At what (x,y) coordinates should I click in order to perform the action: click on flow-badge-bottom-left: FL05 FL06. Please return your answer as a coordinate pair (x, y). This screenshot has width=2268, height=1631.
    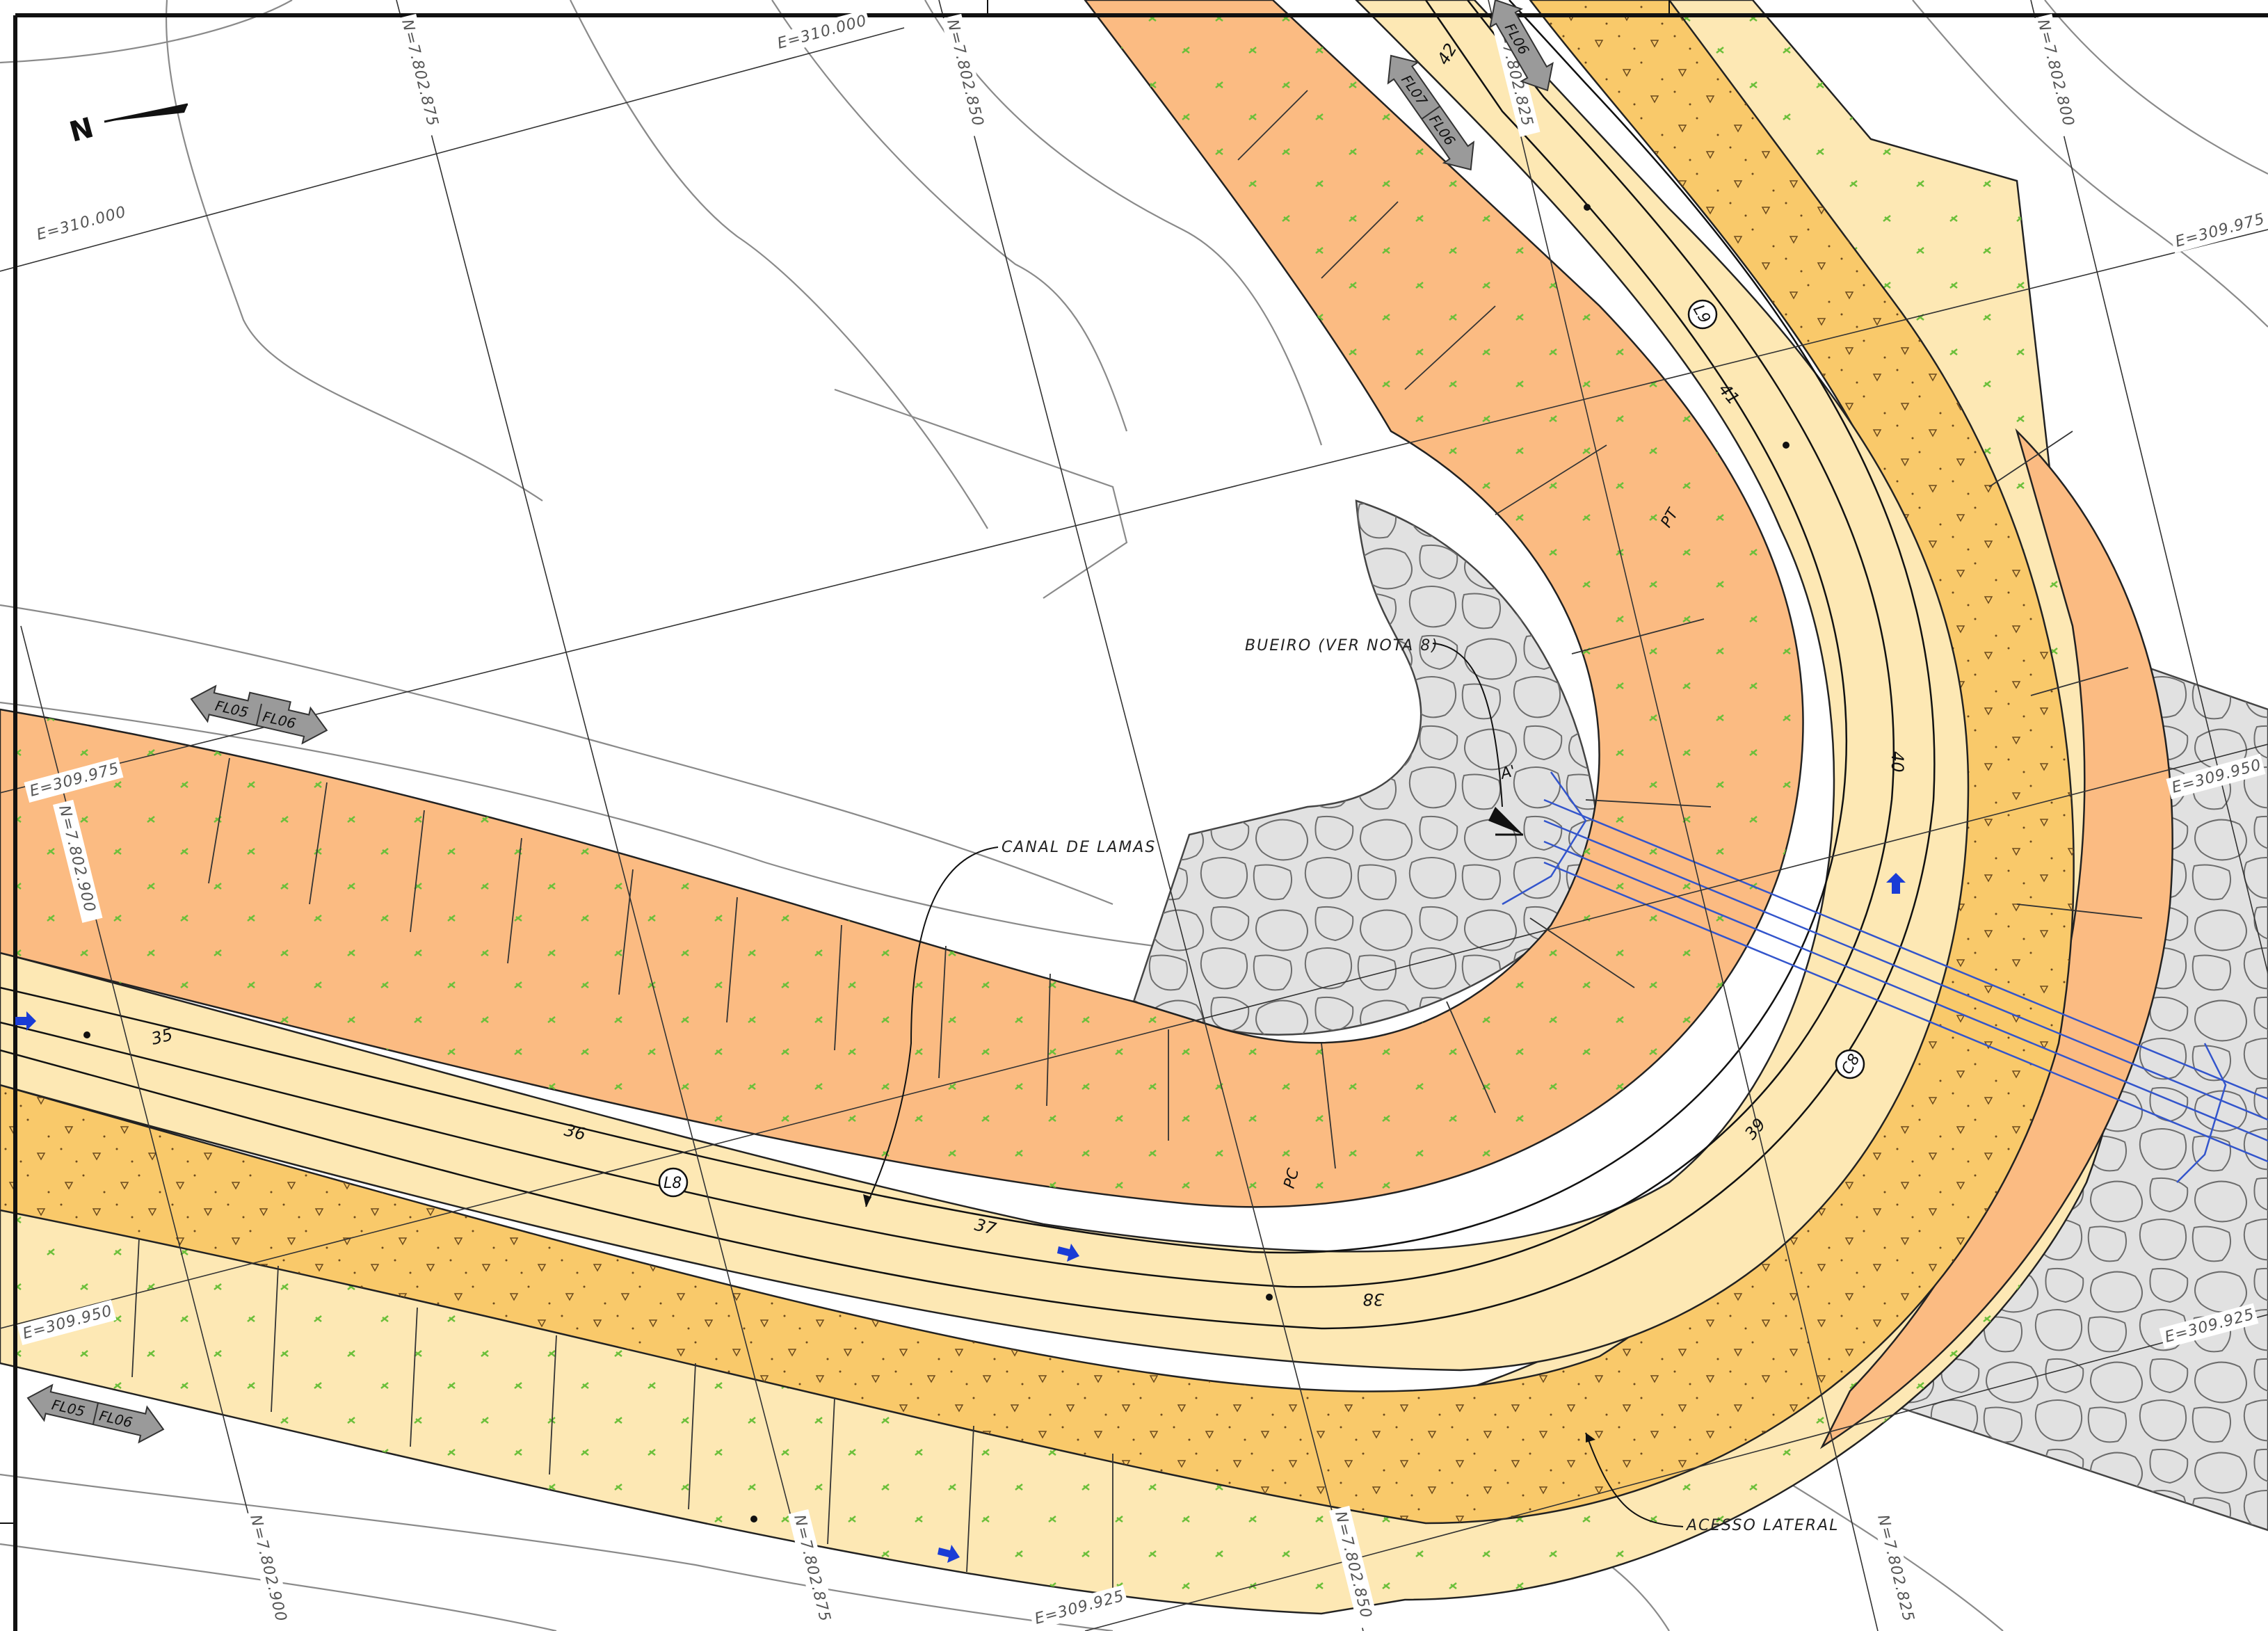
    Looking at the image, I should click on (95, 1413).